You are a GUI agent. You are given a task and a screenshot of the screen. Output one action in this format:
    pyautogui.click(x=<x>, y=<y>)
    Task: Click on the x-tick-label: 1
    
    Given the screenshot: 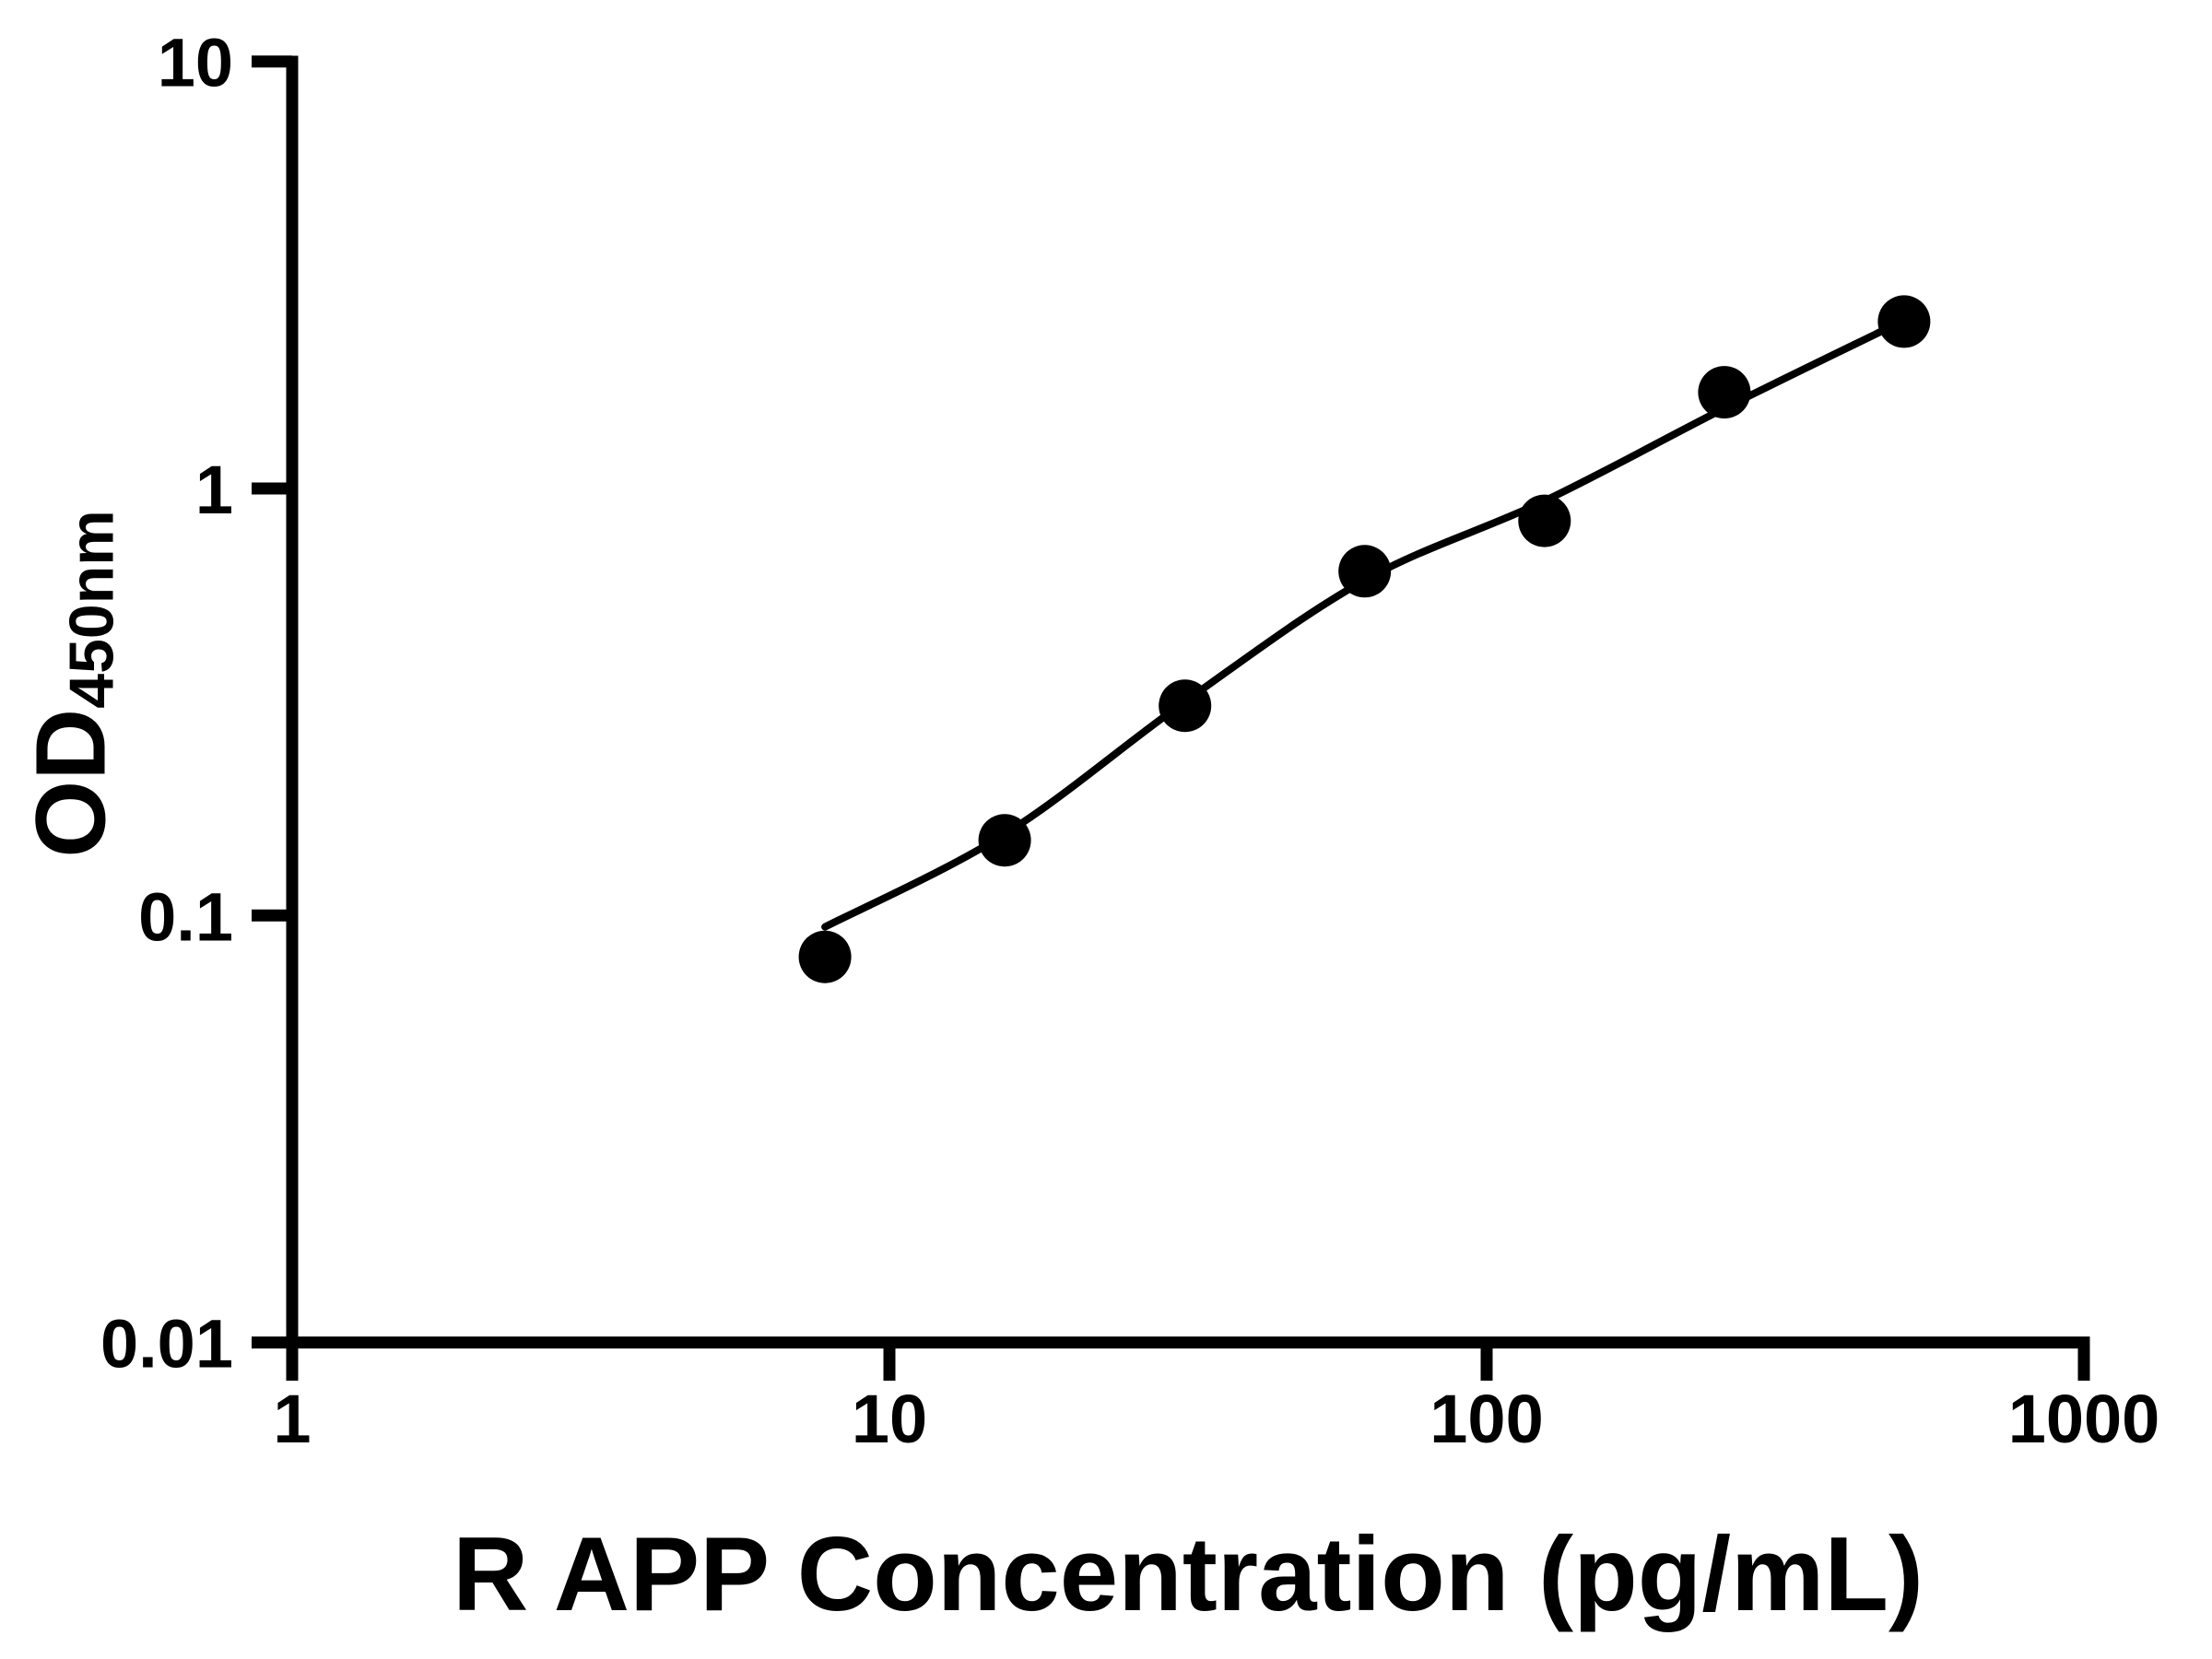 What is the action you would take?
    pyautogui.click(x=292, y=1419)
    